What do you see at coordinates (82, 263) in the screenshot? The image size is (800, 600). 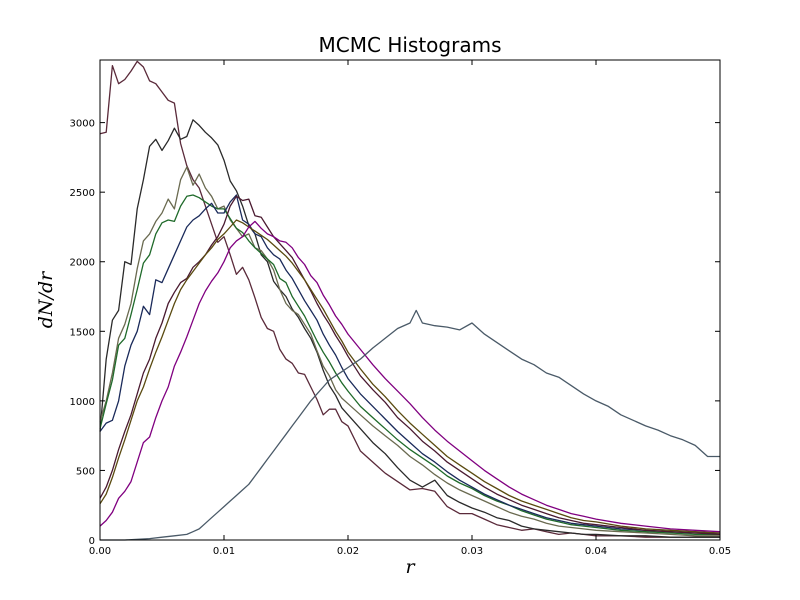 I see `y-tick-label: 2000` at bounding box center [82, 263].